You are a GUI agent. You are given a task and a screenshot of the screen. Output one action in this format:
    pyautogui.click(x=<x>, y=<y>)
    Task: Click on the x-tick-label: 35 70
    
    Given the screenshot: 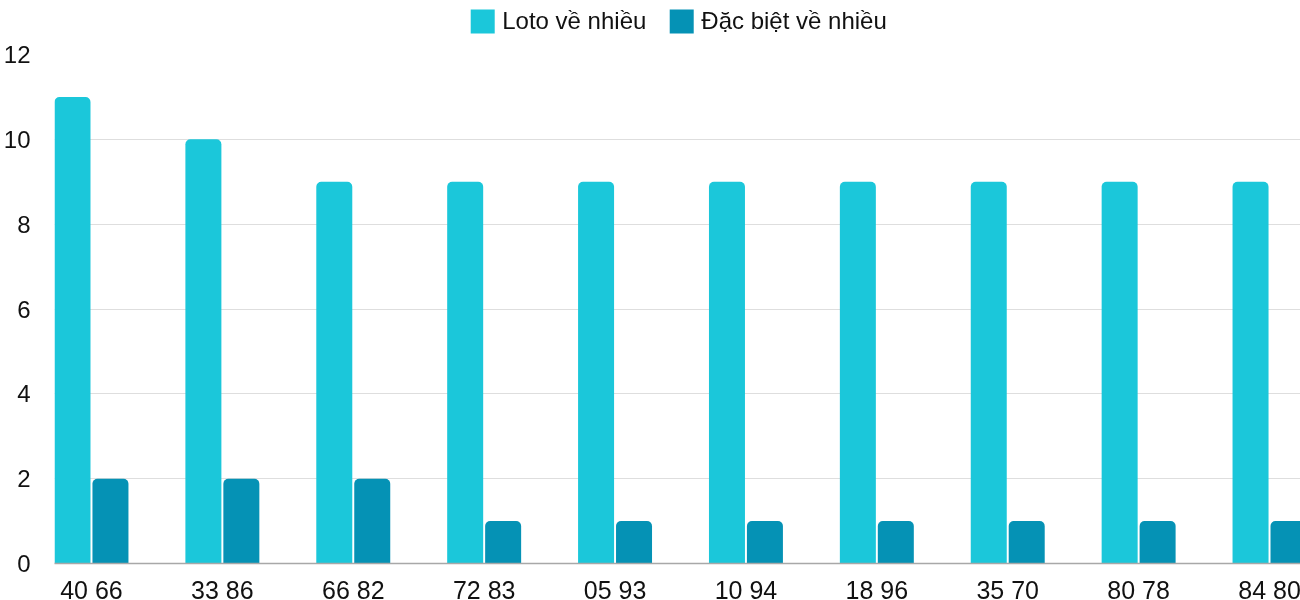 What is the action you would take?
    pyautogui.click(x=1008, y=587)
    